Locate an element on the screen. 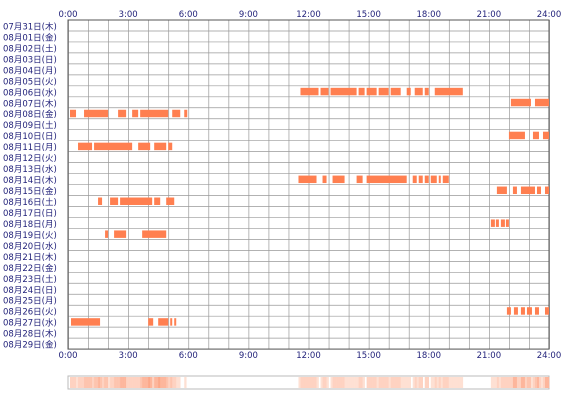 This screenshot has height=400, width=570. x-tick-label-top: 0:00 is located at coordinates (67, 15).